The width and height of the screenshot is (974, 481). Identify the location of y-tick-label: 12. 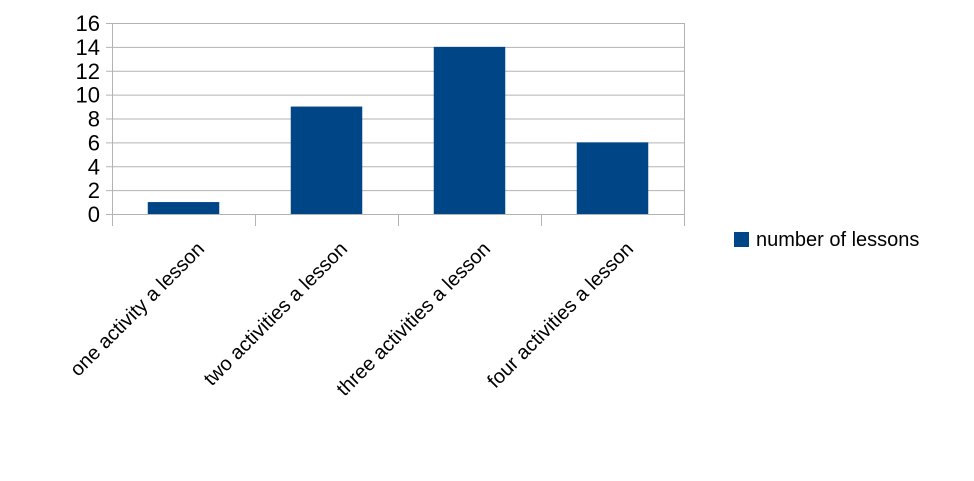
(88, 71).